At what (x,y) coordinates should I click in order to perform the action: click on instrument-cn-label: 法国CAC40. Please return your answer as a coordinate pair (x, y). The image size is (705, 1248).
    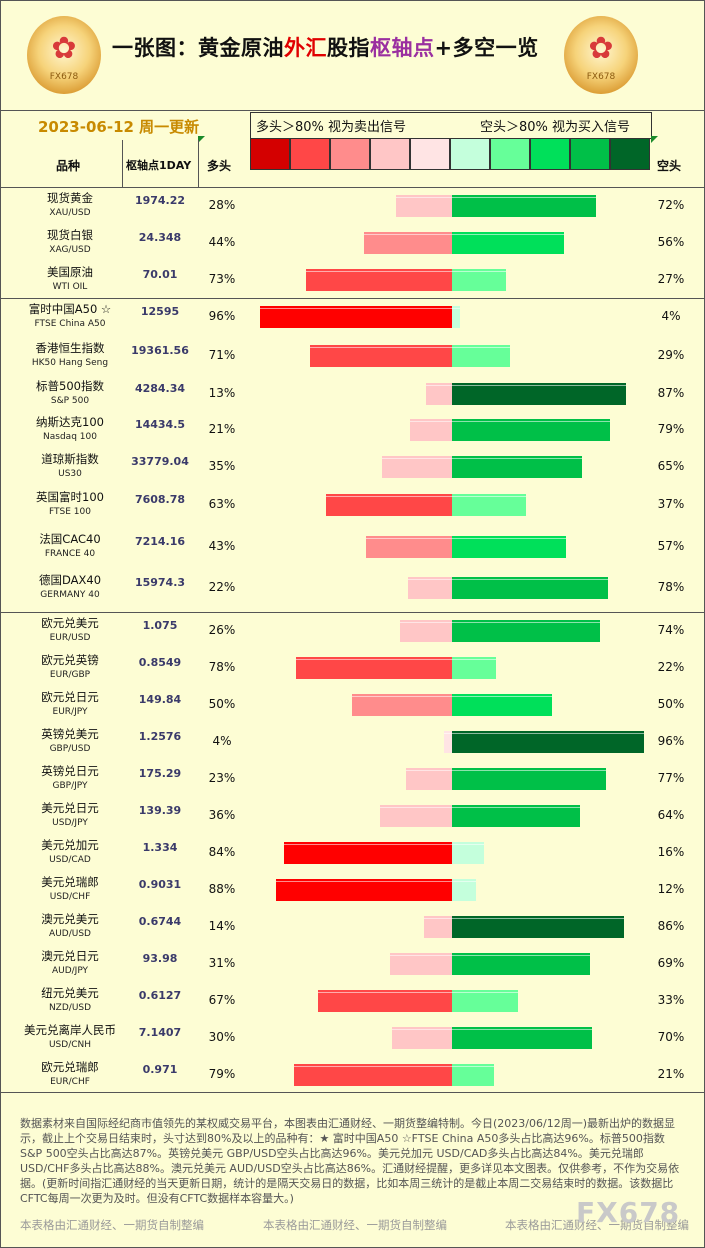
    Looking at the image, I should click on (70, 539).